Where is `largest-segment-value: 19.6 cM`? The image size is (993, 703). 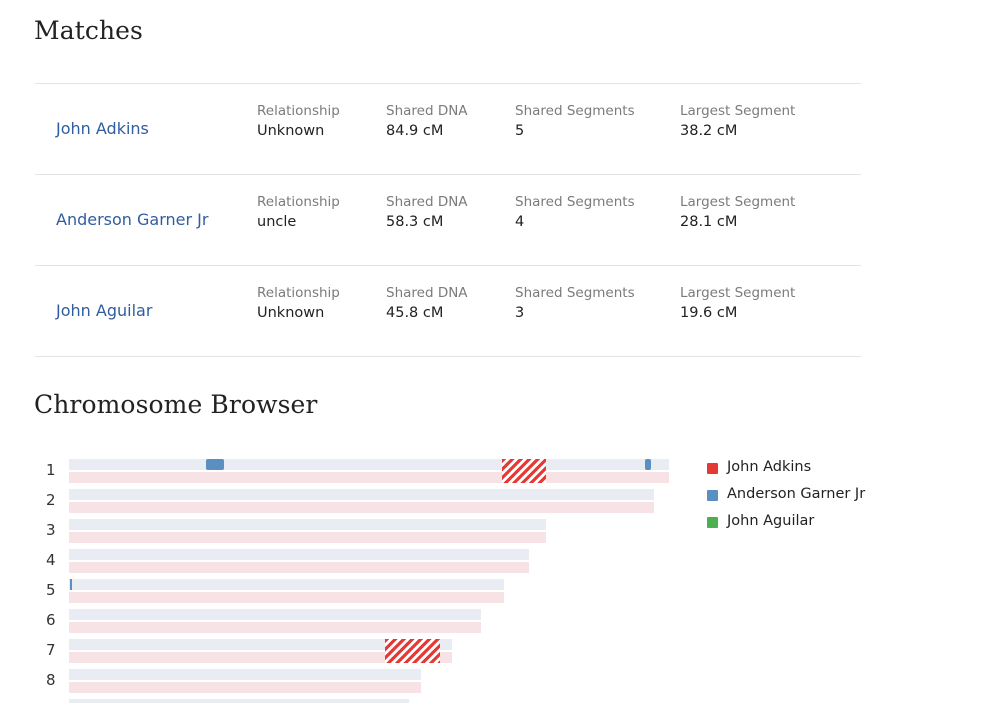
largest-segment-value: 19.6 cM is located at coordinates (709, 313).